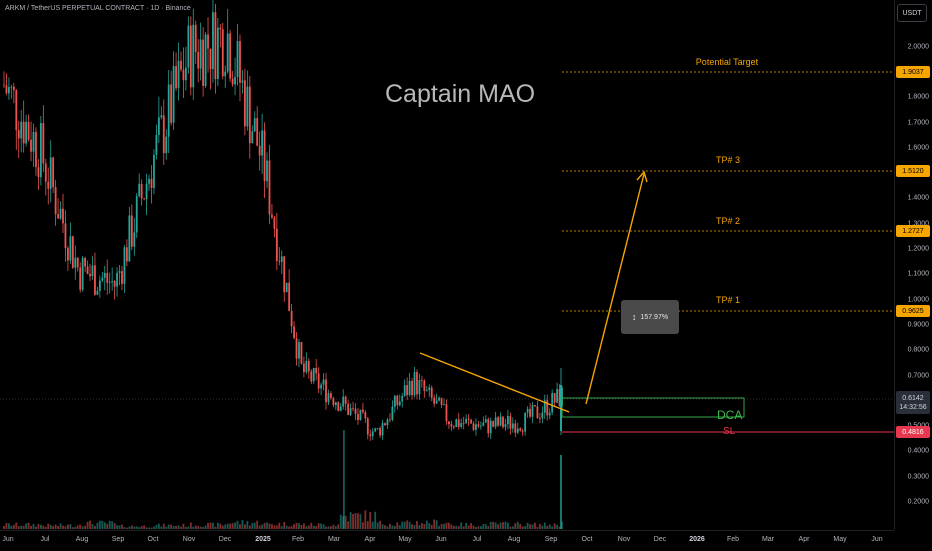 The image size is (932, 551). What do you see at coordinates (298, 539) in the screenshot?
I see `time-axis-label: Feb` at bounding box center [298, 539].